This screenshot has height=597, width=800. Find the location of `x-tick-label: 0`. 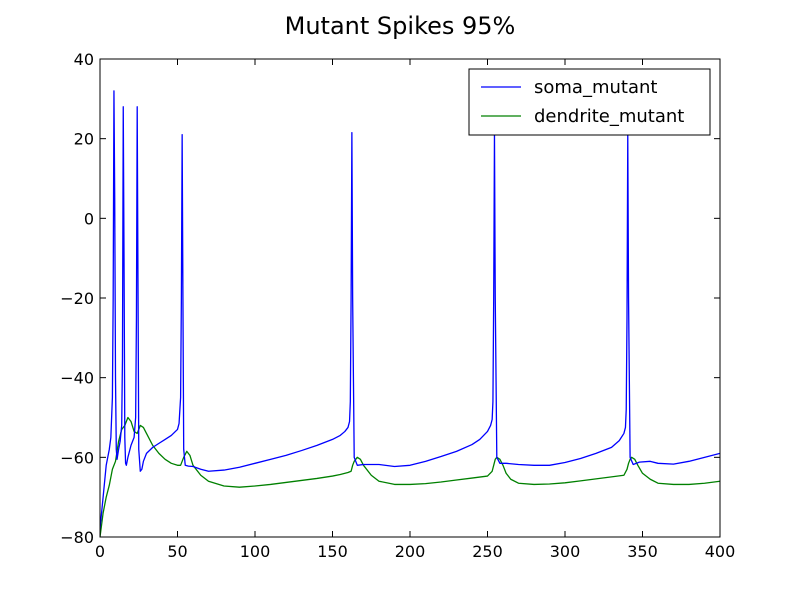

x-tick-label: 0 is located at coordinates (100, 551).